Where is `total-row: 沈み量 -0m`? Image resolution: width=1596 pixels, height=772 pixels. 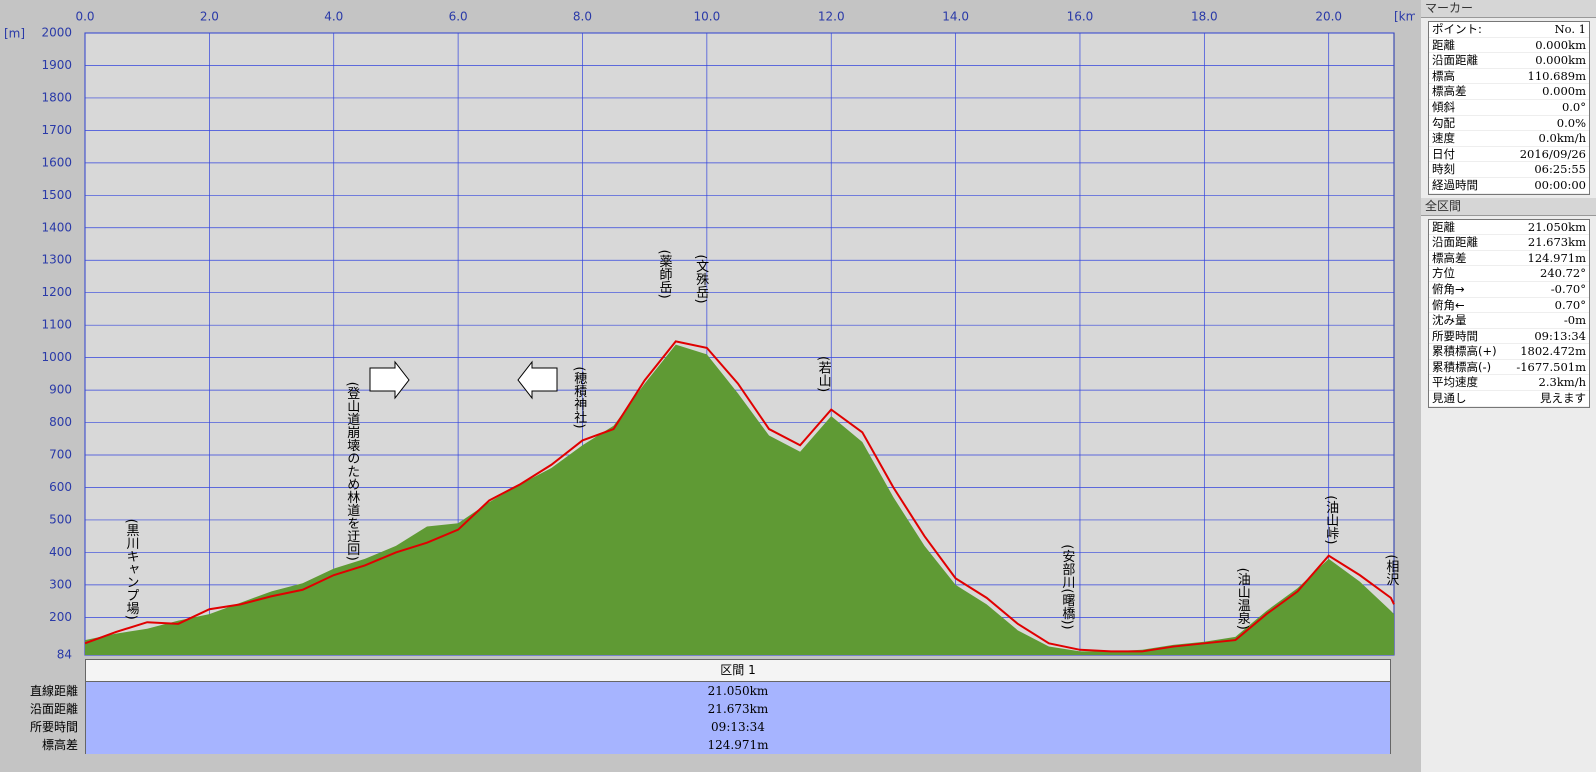
total-row: 沈み量 -0m is located at coordinates (1509, 321).